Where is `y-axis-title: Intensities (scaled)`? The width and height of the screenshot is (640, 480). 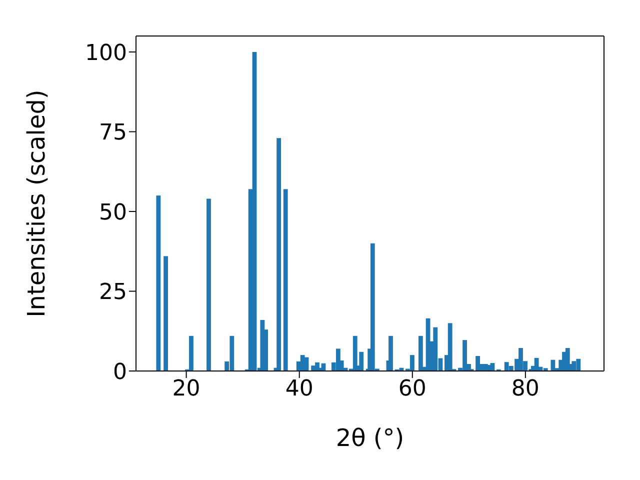 y-axis-title: Intensities (scaled) is located at coordinates (36, 204).